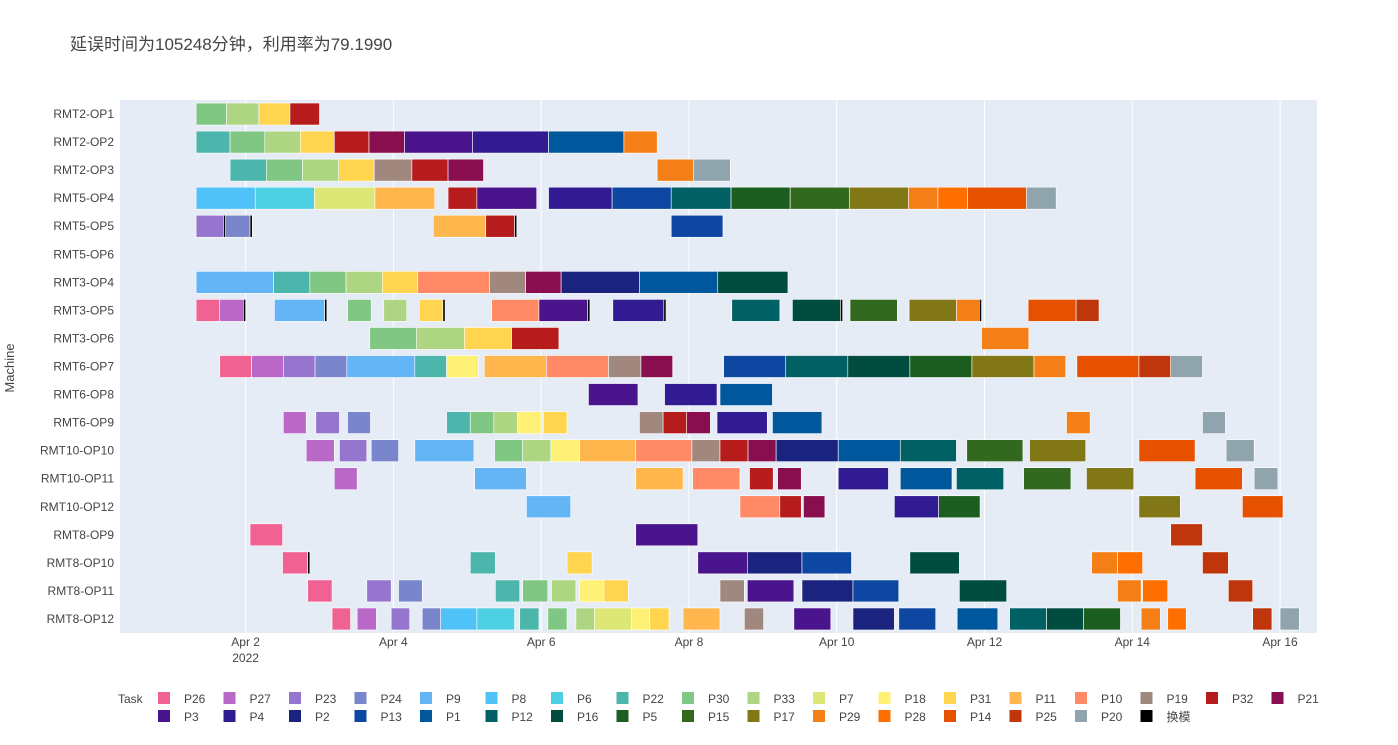 Image resolution: width=1398 pixels, height=745 pixels. What do you see at coordinates (584, 699) in the screenshot?
I see `legend-label: P6` at bounding box center [584, 699].